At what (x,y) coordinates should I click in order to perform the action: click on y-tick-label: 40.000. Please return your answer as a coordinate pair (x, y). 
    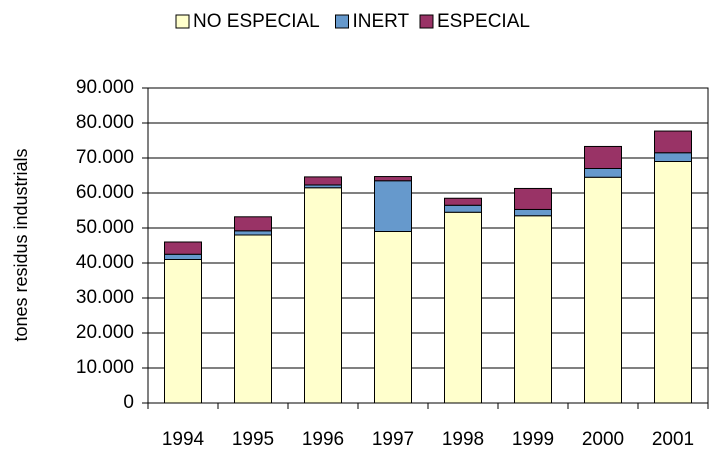
    Looking at the image, I should click on (105, 262).